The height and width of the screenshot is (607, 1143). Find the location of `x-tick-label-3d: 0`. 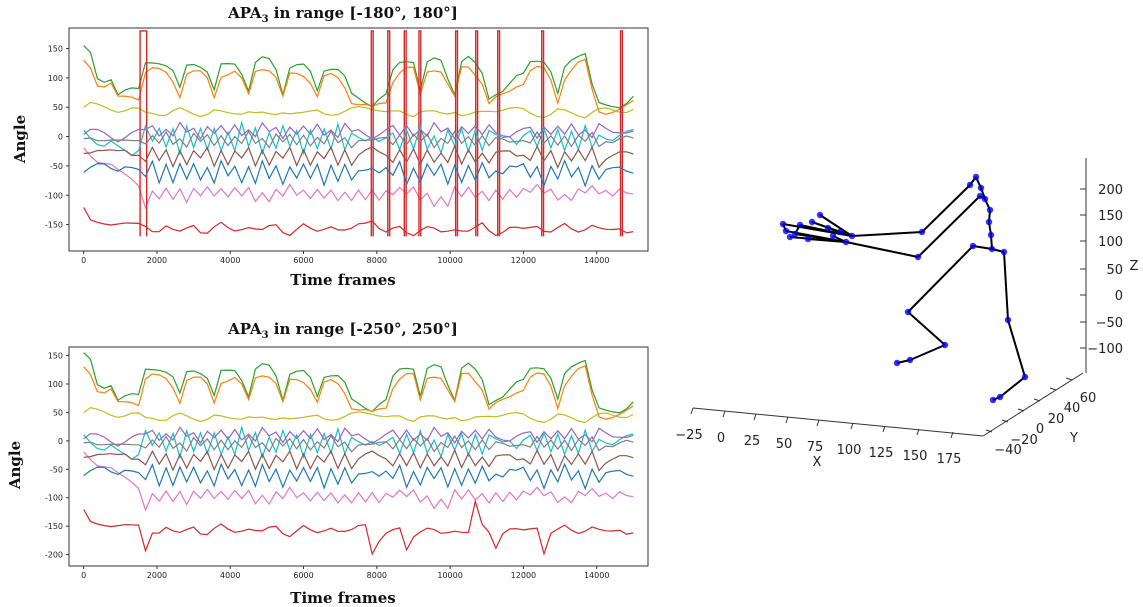

x-tick-label-3d: 0 is located at coordinates (721, 438).